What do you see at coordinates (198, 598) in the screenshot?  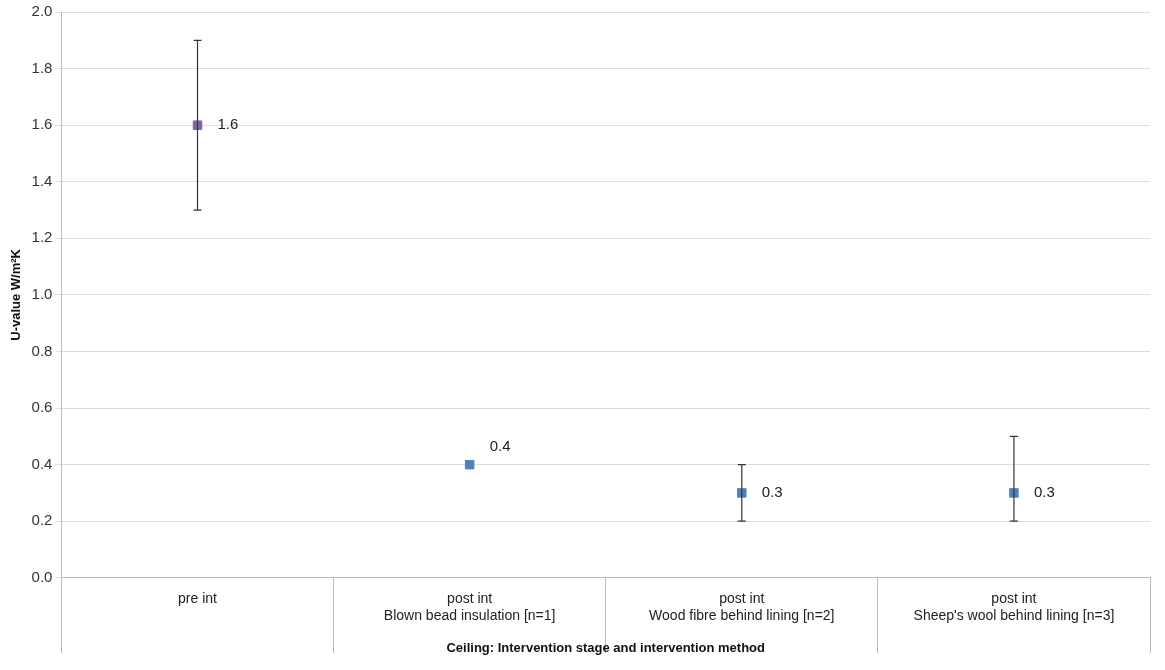 I see `x-tick-label: pre int` at bounding box center [198, 598].